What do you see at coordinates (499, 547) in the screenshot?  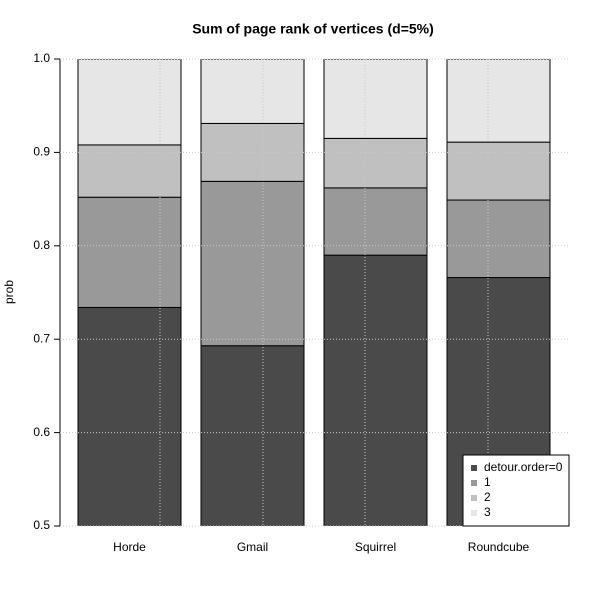 I see `x-tick-label: Roundcube` at bounding box center [499, 547].